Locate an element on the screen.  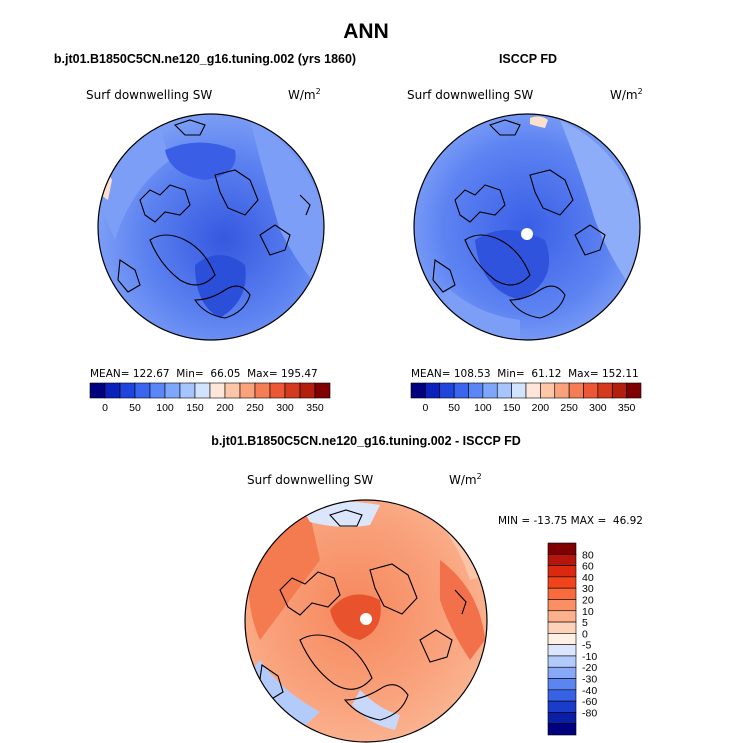
diff-units-label: W/m2 is located at coordinates (465, 479).